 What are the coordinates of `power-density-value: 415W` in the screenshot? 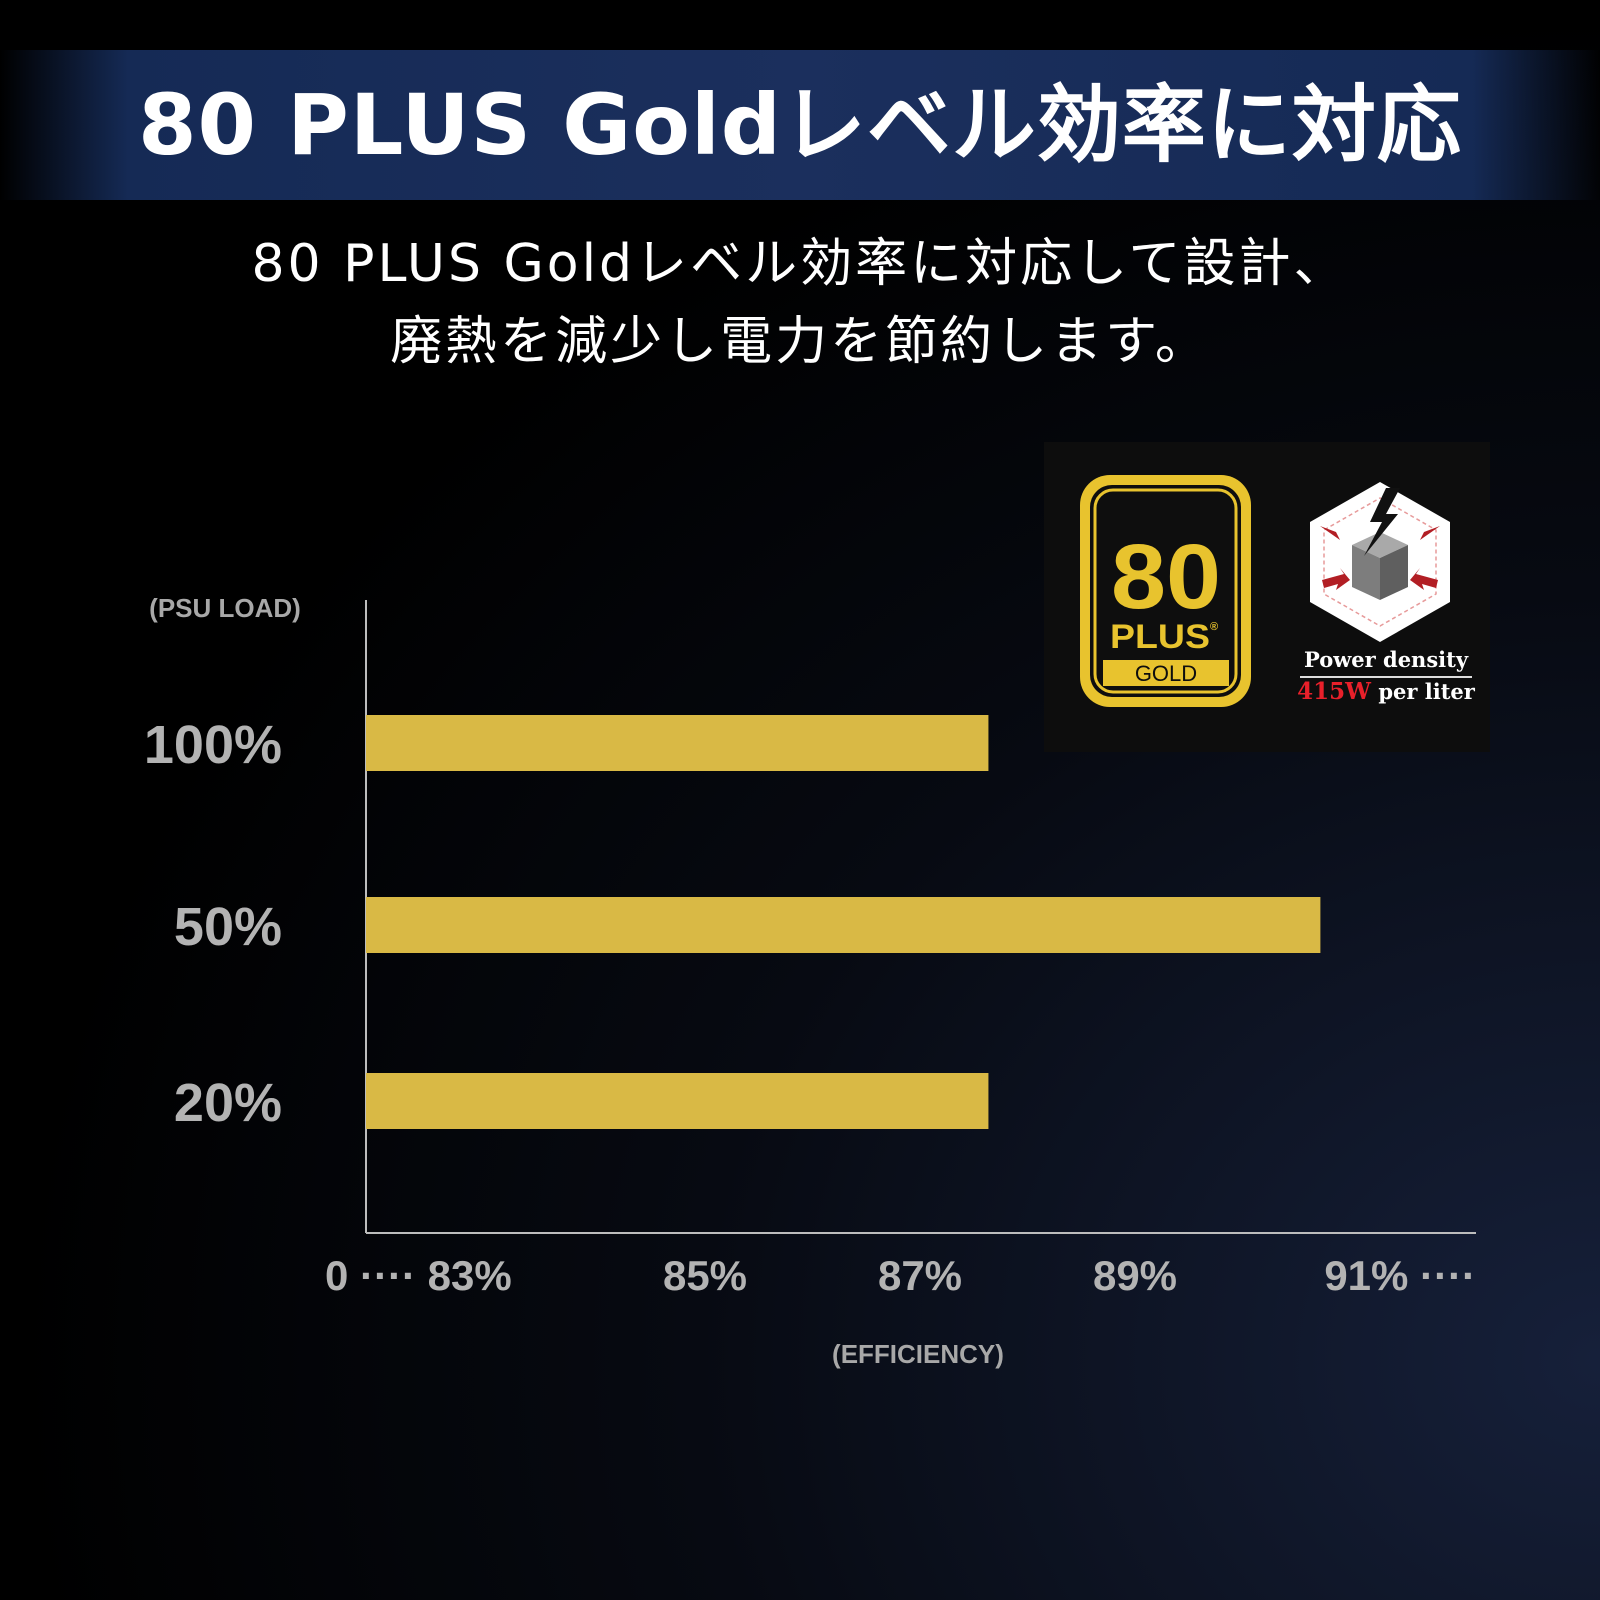 It's located at (1334, 691).